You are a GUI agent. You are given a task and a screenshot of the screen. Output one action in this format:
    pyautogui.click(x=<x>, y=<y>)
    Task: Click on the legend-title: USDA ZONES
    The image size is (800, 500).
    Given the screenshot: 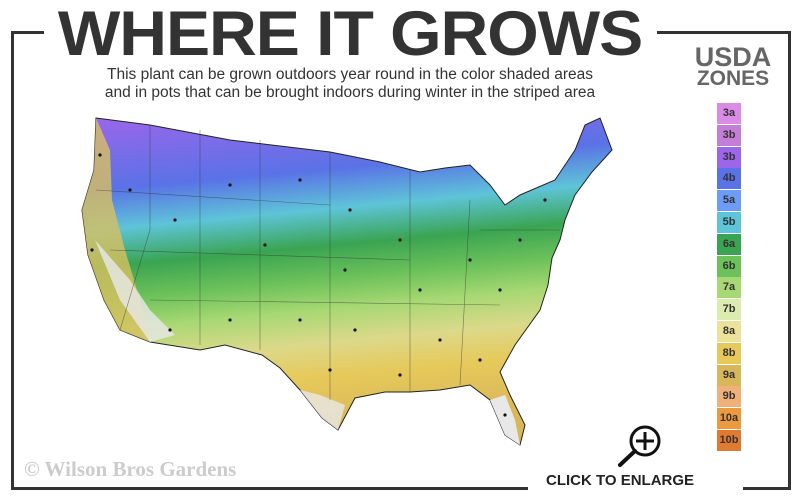 What is the action you would take?
    pyautogui.click(x=733, y=66)
    